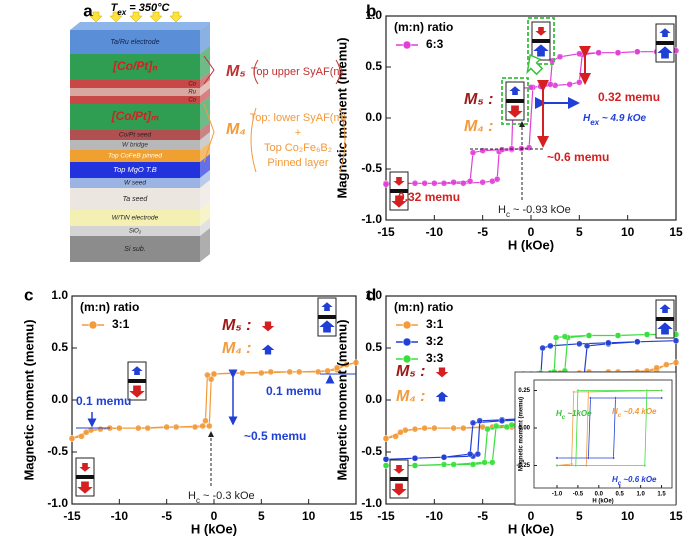 This screenshot has width=685, height=550. I want to click on panel-label: d, so click(371, 294).